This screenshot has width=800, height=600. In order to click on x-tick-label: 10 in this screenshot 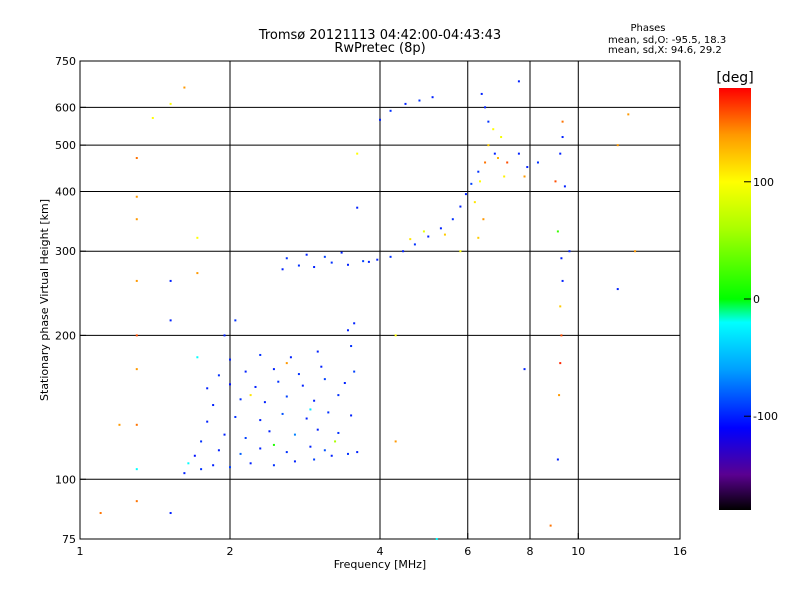, I will do `click(578, 551)`.